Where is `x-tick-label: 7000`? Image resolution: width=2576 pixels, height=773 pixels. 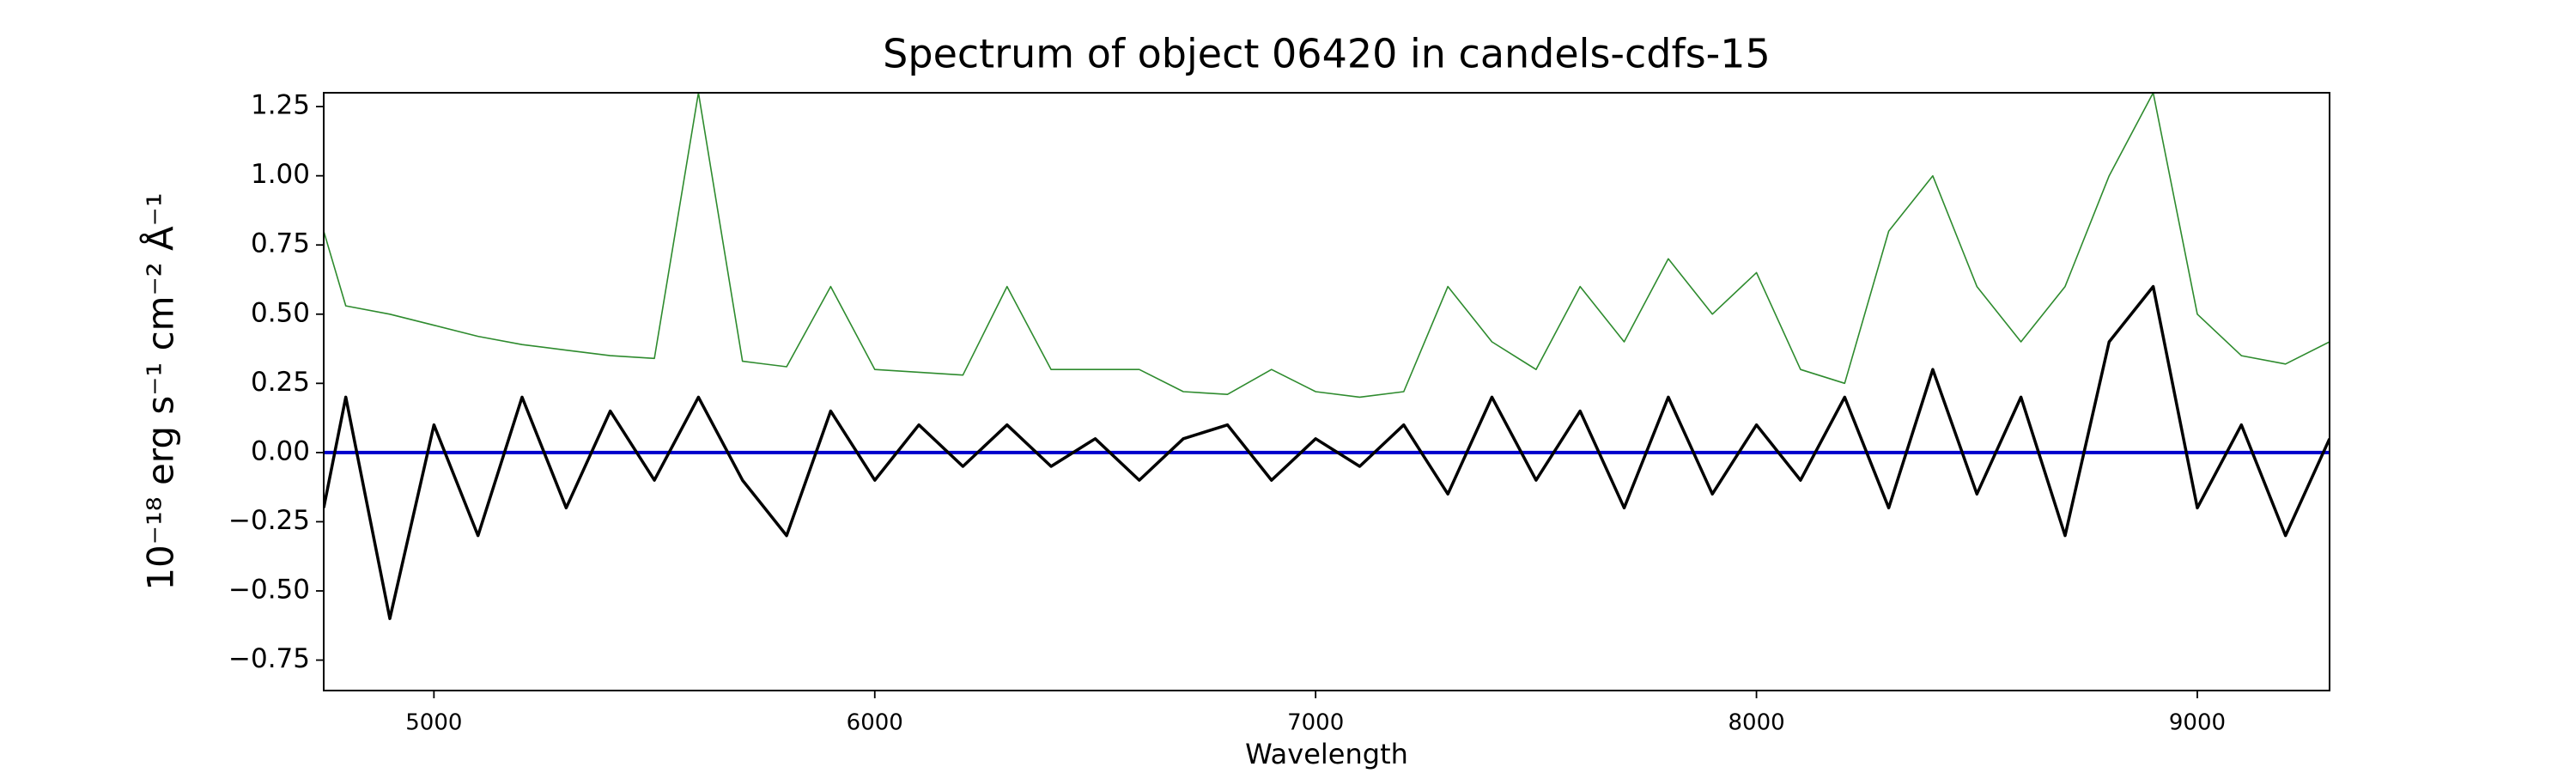 x-tick-label: 7000 is located at coordinates (1316, 723).